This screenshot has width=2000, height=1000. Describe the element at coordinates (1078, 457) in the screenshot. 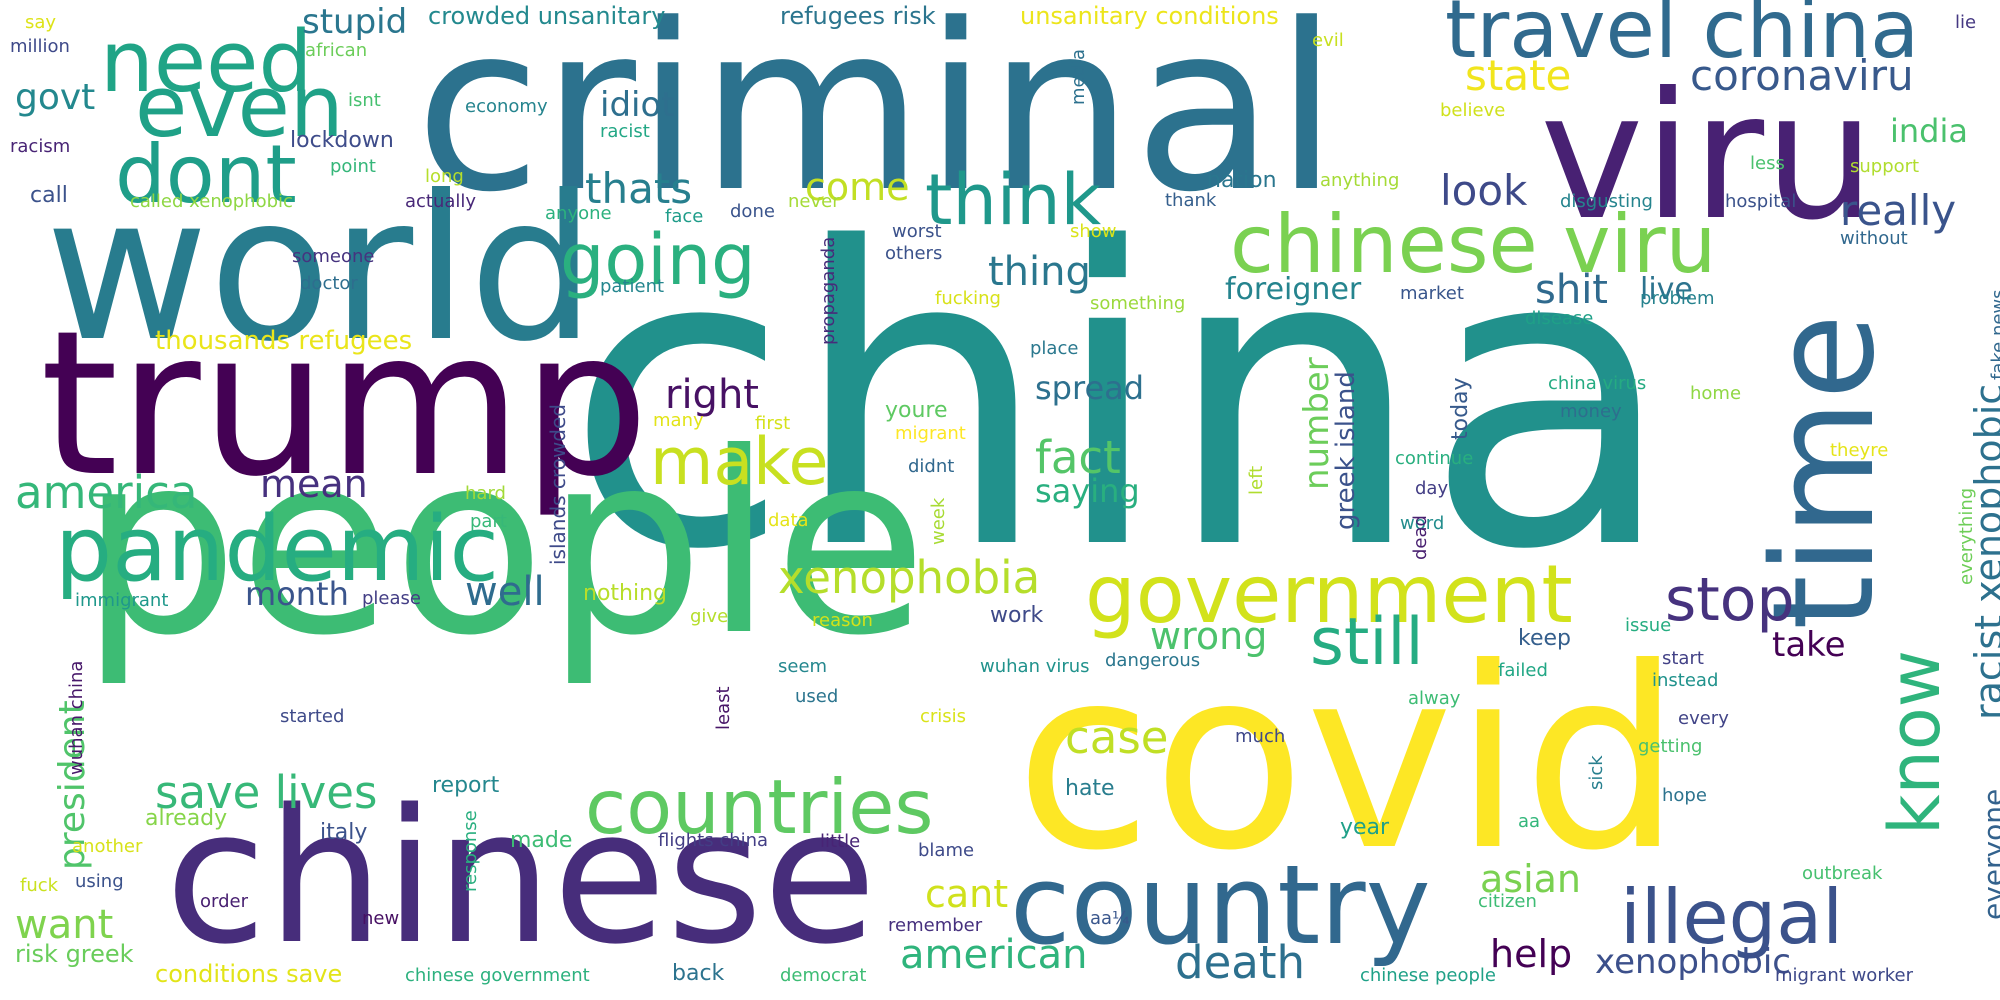

I see `cloud-word-fact: fact` at that location.